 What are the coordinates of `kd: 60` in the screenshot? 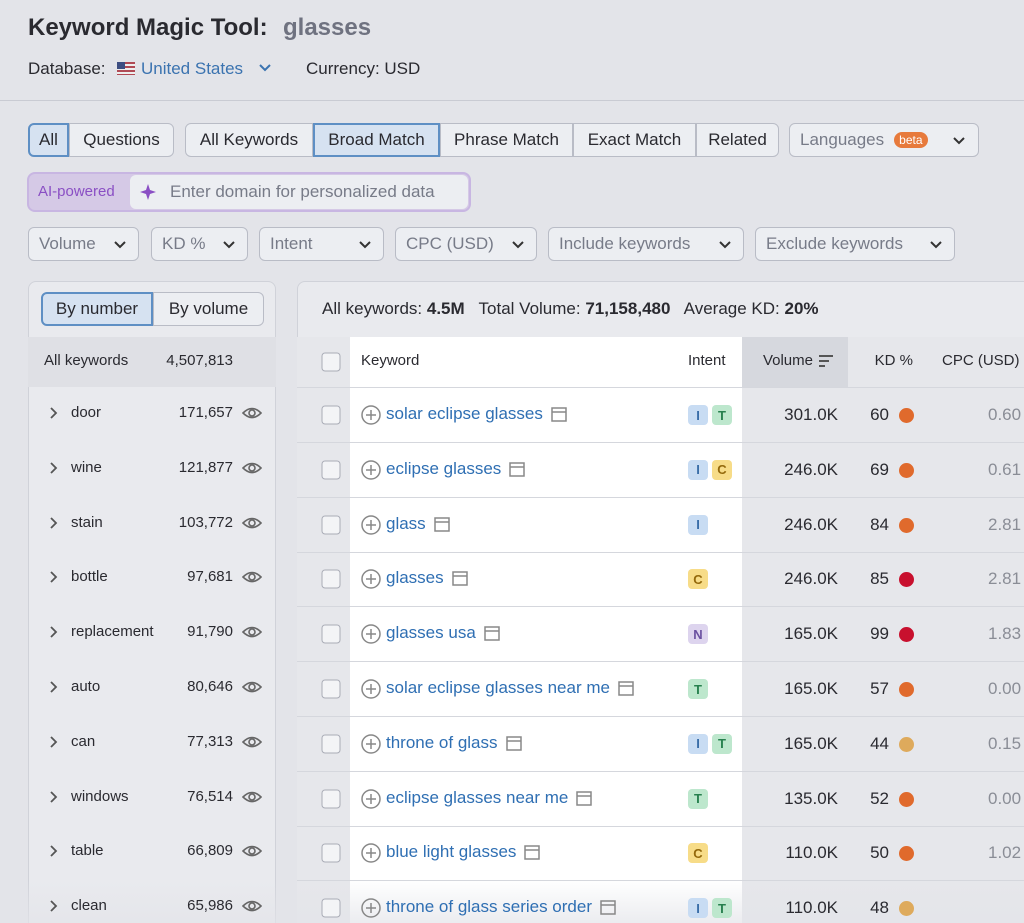 It's located at (879, 414).